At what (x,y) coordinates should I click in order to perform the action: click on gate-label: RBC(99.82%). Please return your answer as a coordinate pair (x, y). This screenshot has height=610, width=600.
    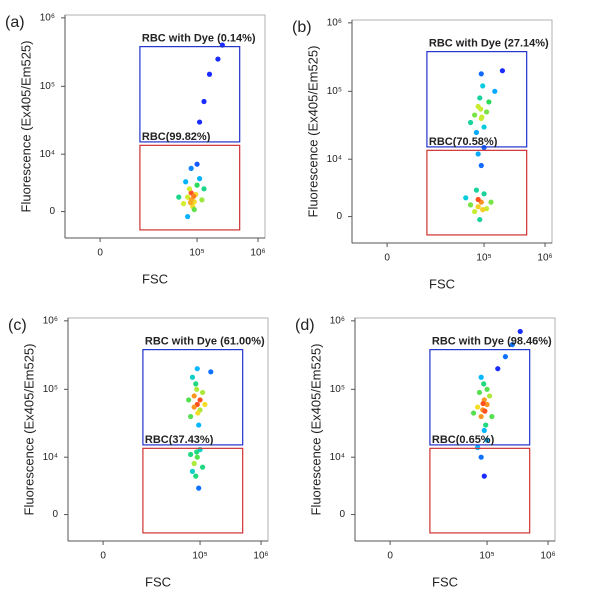
    Looking at the image, I should click on (176, 137).